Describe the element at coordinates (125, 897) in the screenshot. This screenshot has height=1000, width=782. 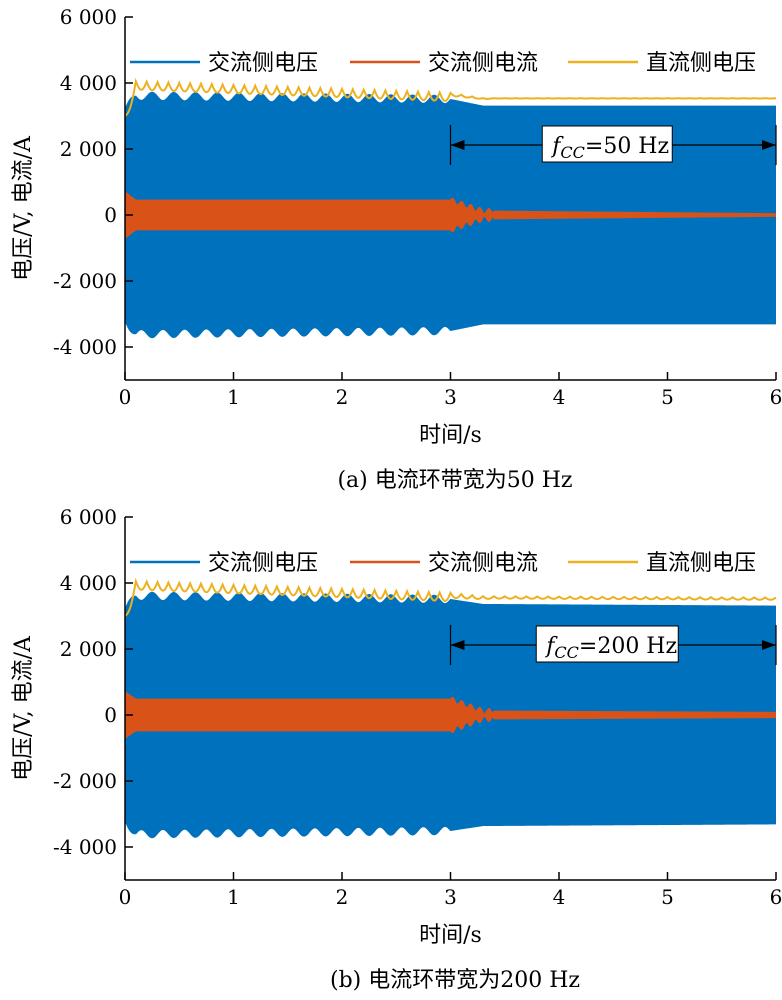
I see `chart-b-x-tick-label: 0` at that location.